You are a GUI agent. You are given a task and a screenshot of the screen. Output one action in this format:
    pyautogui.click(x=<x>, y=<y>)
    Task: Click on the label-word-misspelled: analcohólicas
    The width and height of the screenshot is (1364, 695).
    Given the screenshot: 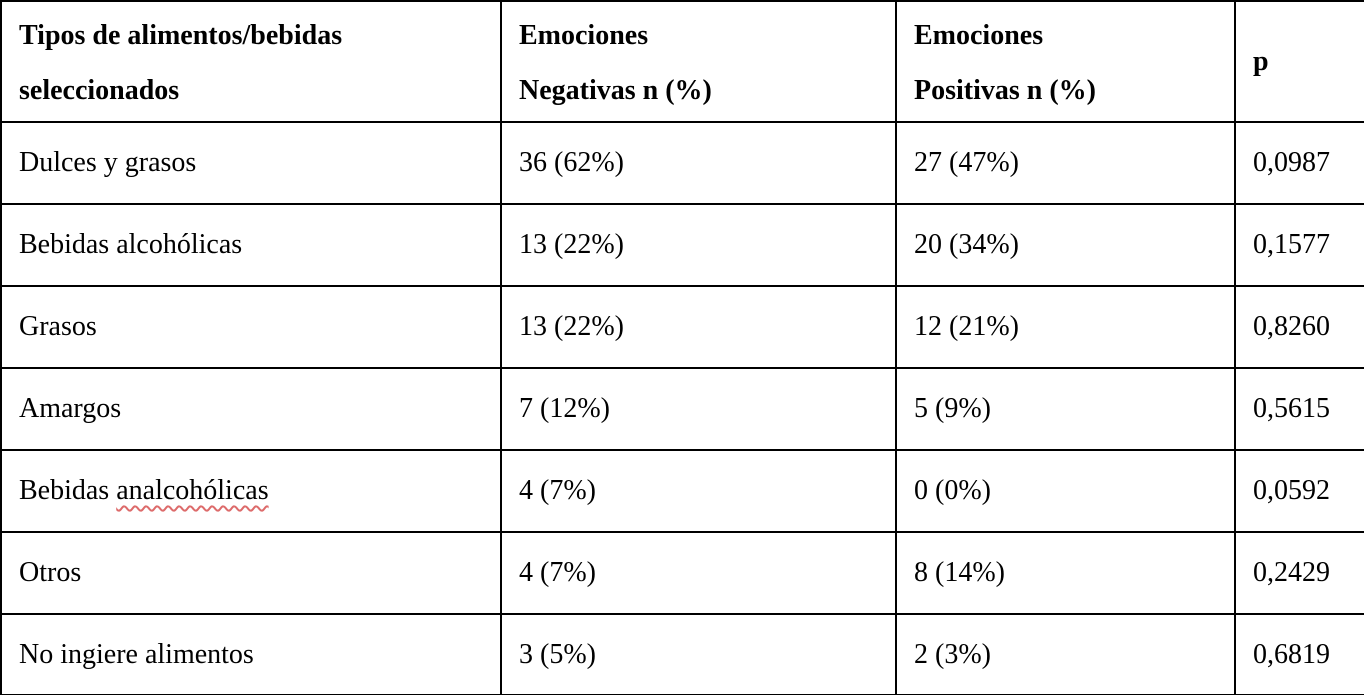 What is the action you would take?
    pyautogui.click(x=192, y=490)
    